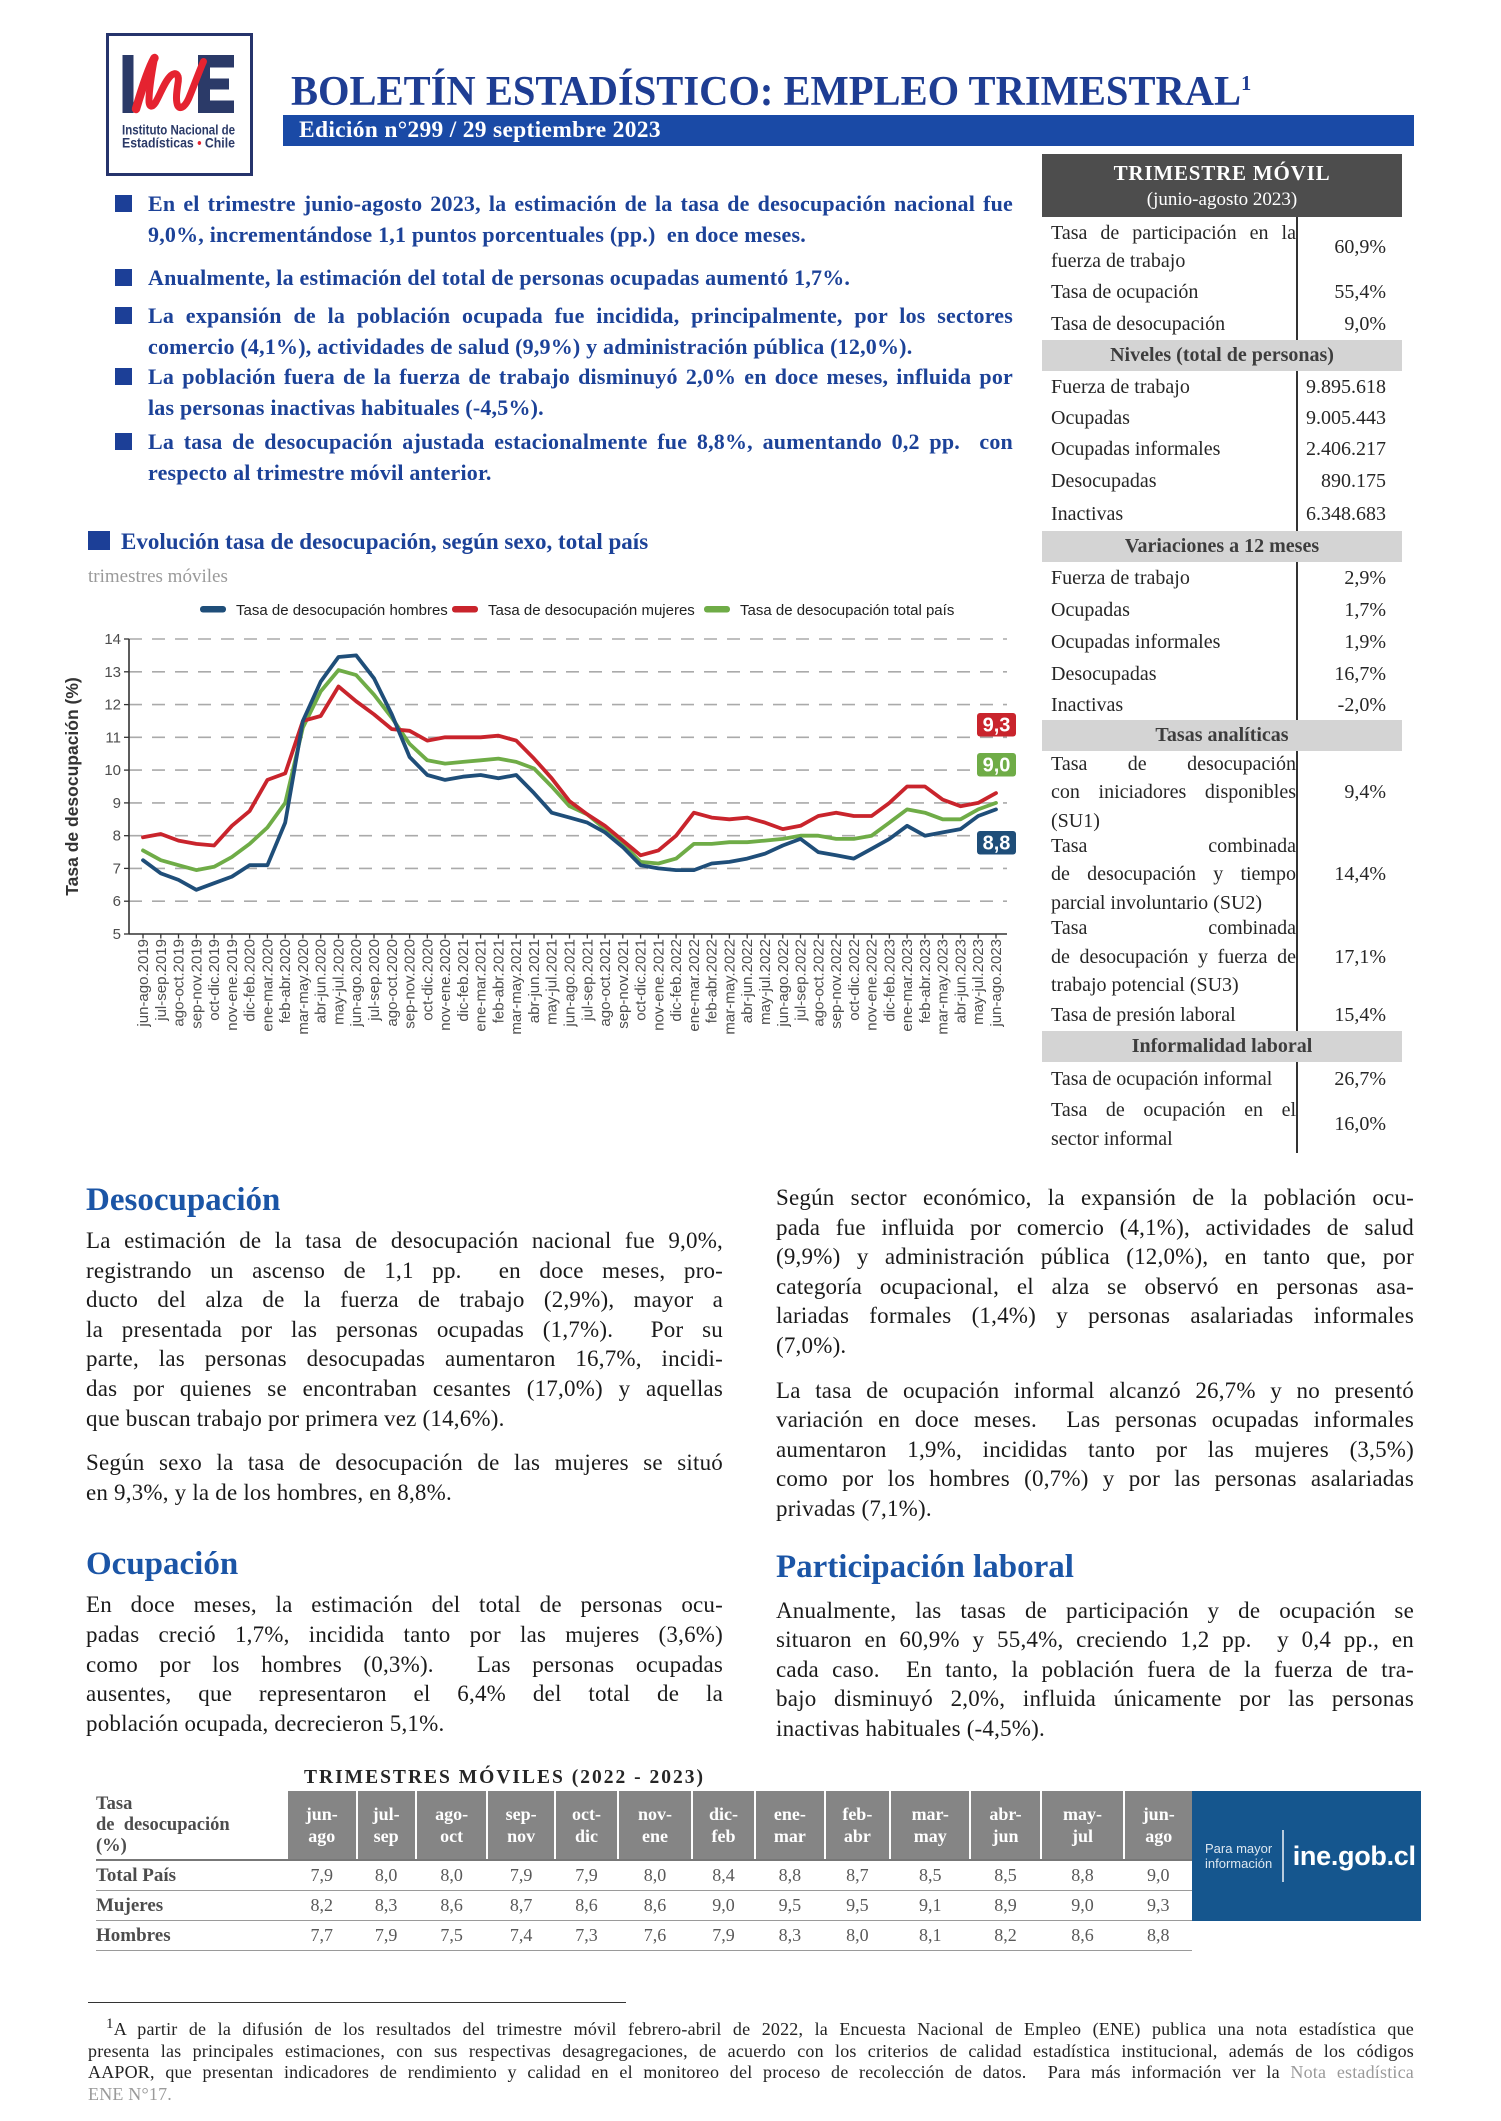  What do you see at coordinates (605, 983) in the screenshot?
I see `svg-text: ago-oct.2021` at bounding box center [605, 983].